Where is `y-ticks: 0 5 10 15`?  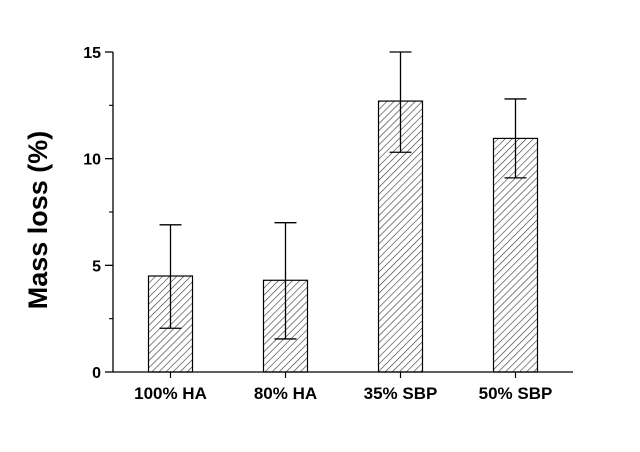 y-ticks: 0 5 10 15 is located at coordinates (98, 213).